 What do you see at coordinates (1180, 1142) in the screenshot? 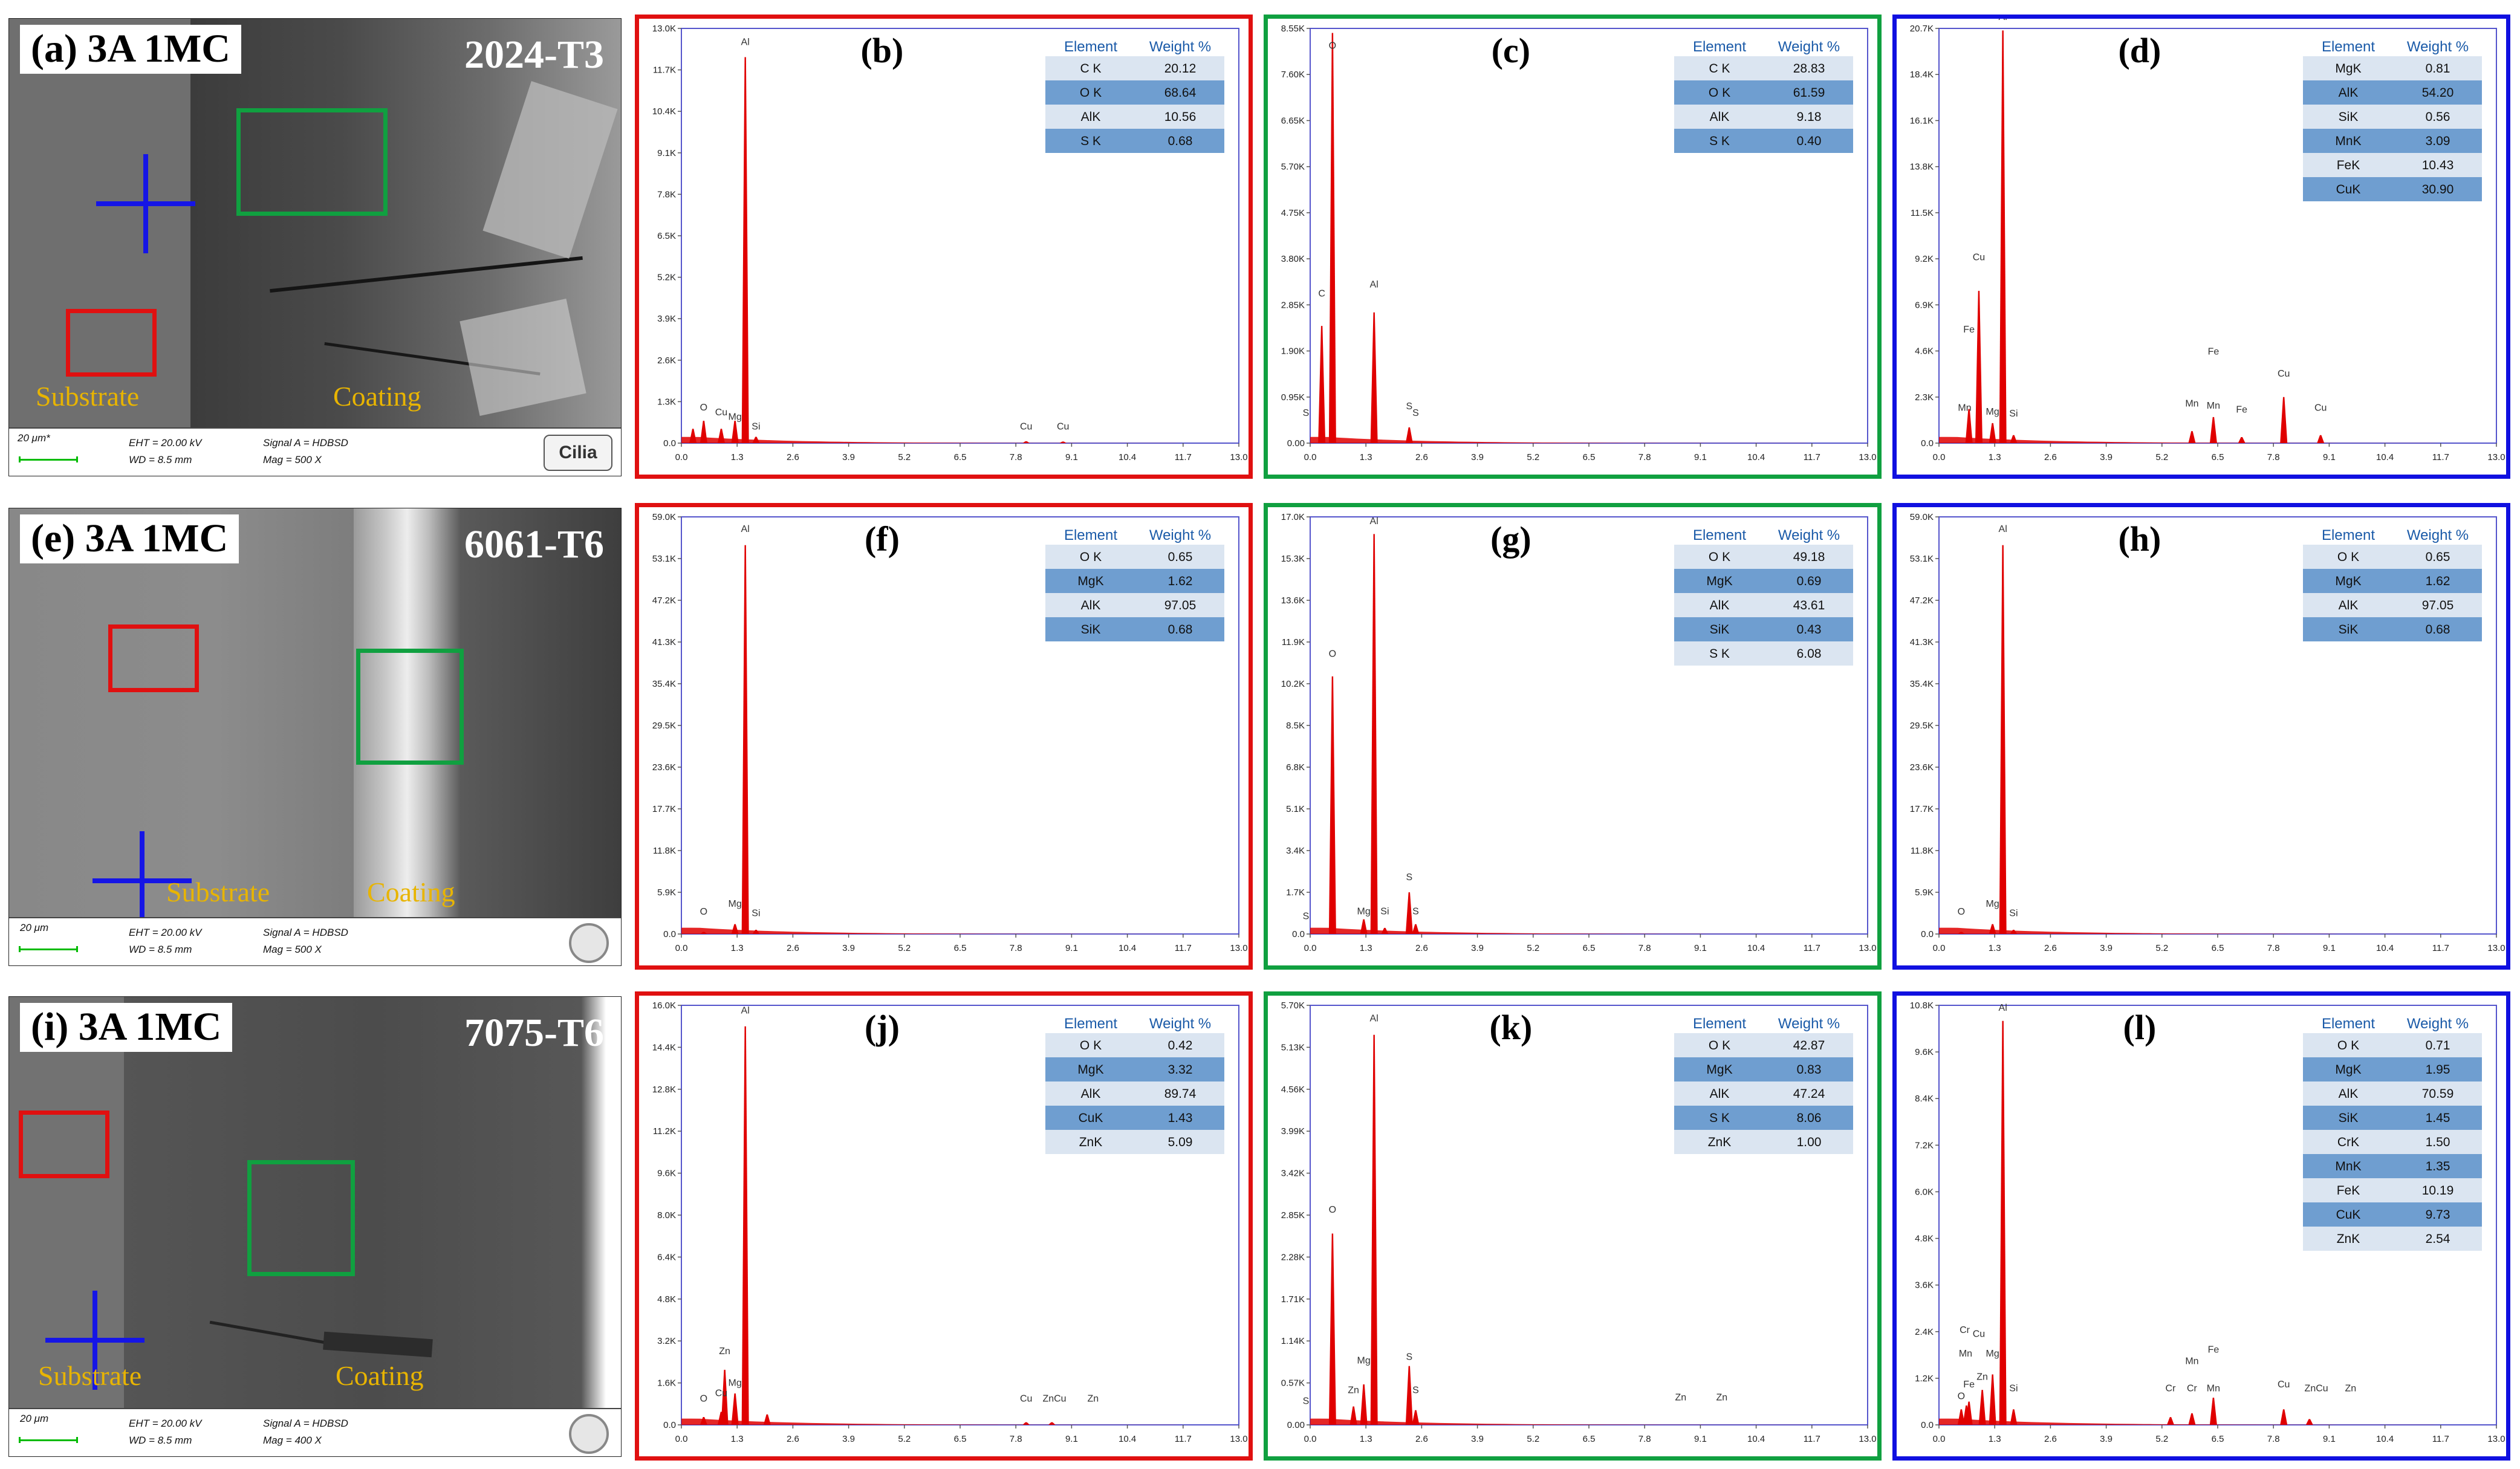
I see `table-cell-weight: 5.09` at bounding box center [1180, 1142].